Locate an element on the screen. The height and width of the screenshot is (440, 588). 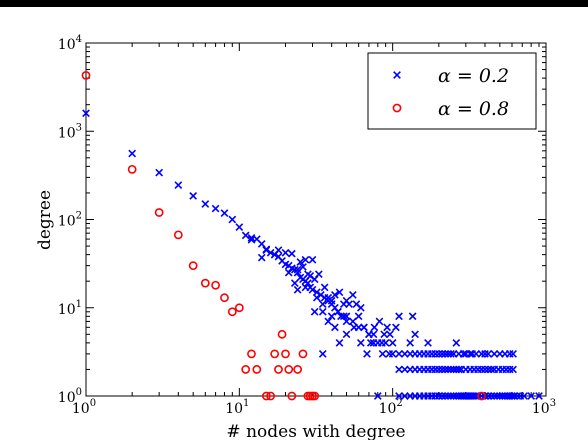
legend-marker-o is located at coordinates (397, 108).